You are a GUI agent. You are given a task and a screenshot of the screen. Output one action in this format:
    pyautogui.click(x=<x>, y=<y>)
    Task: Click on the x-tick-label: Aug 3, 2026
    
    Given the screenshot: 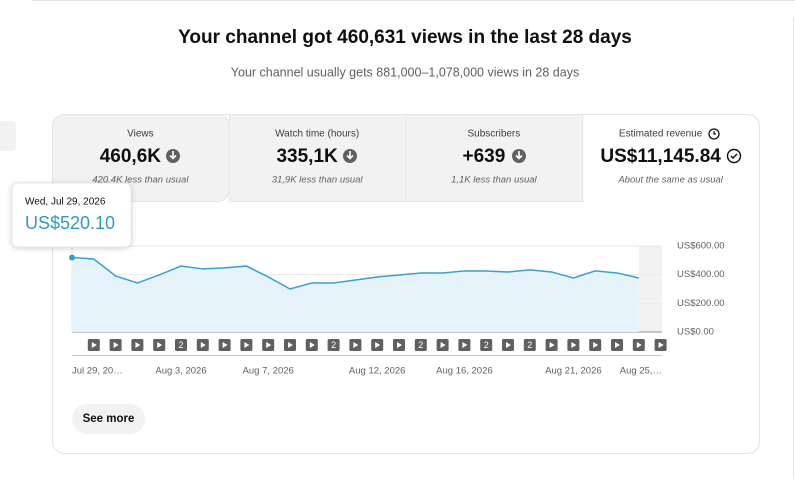 What is the action you would take?
    pyautogui.click(x=180, y=371)
    